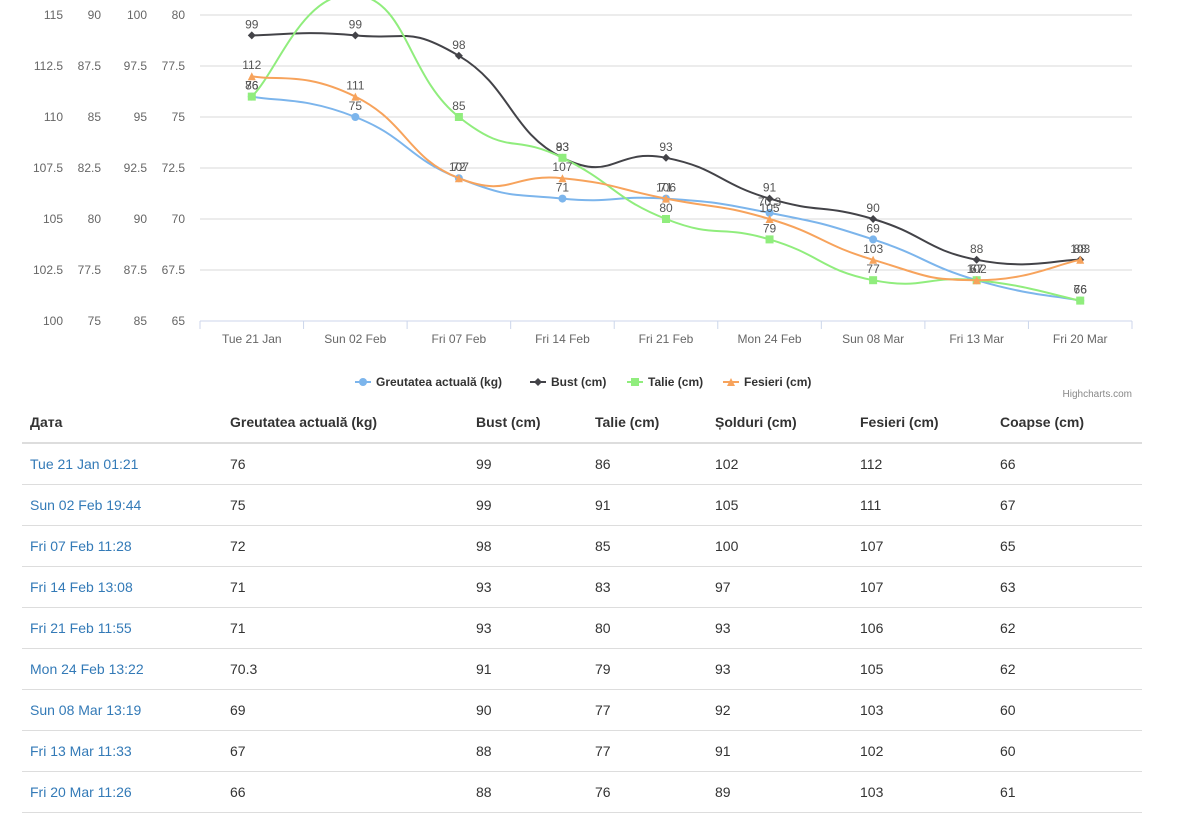 Image resolution: width=1200 pixels, height=824 pixels. What do you see at coordinates (122, 423) in the screenshot?
I see `header-date: Дата` at bounding box center [122, 423].